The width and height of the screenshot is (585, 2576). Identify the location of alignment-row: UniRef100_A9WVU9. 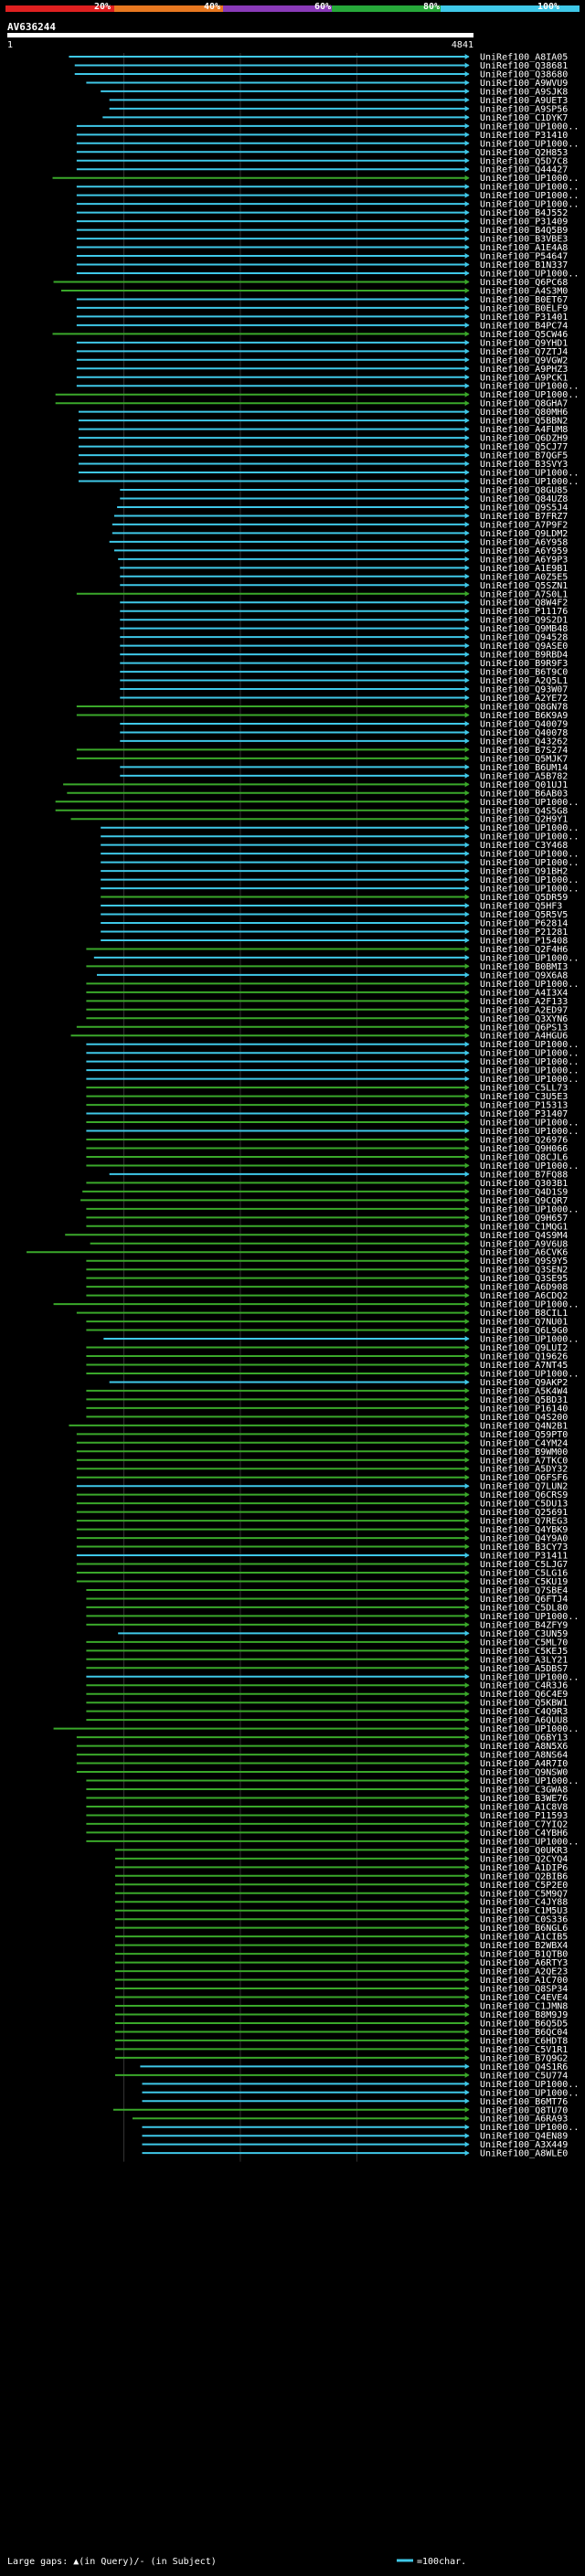
(327, 84).